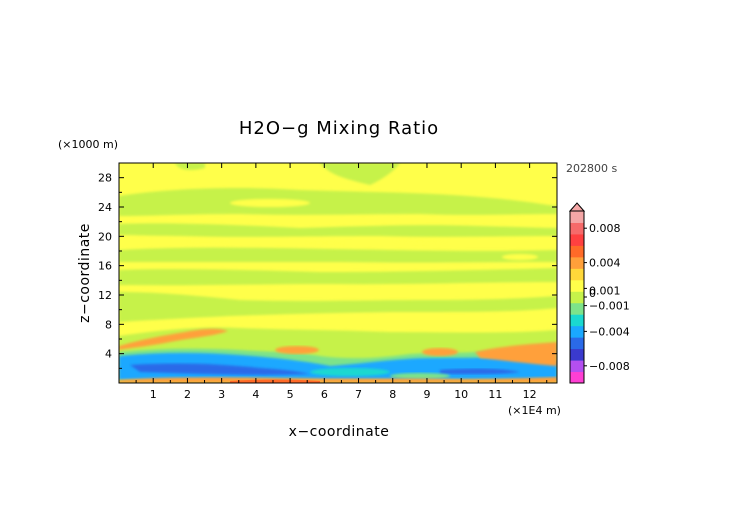 The width and height of the screenshot is (752, 532). I want to click on y-tick-label: 28, so click(105, 178).